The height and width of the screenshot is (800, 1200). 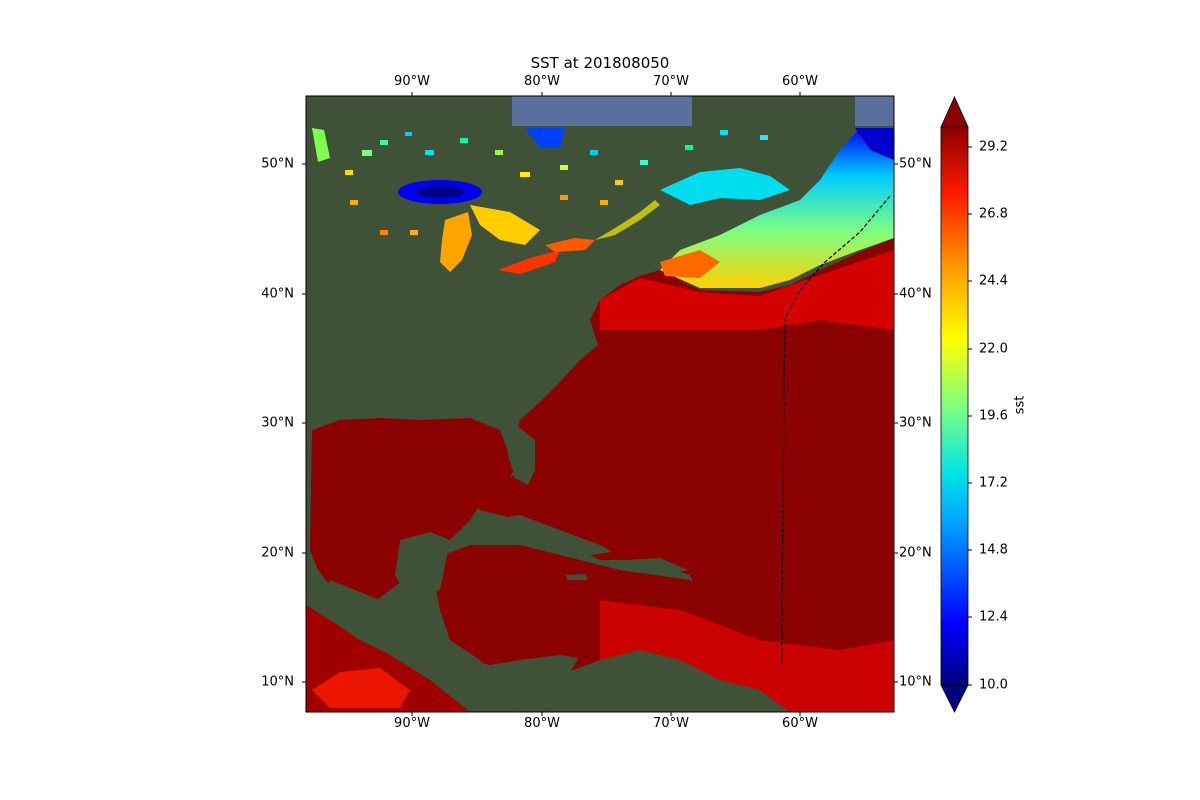 What do you see at coordinates (954, 112) in the screenshot?
I see `colorbar-extend-top` at bounding box center [954, 112].